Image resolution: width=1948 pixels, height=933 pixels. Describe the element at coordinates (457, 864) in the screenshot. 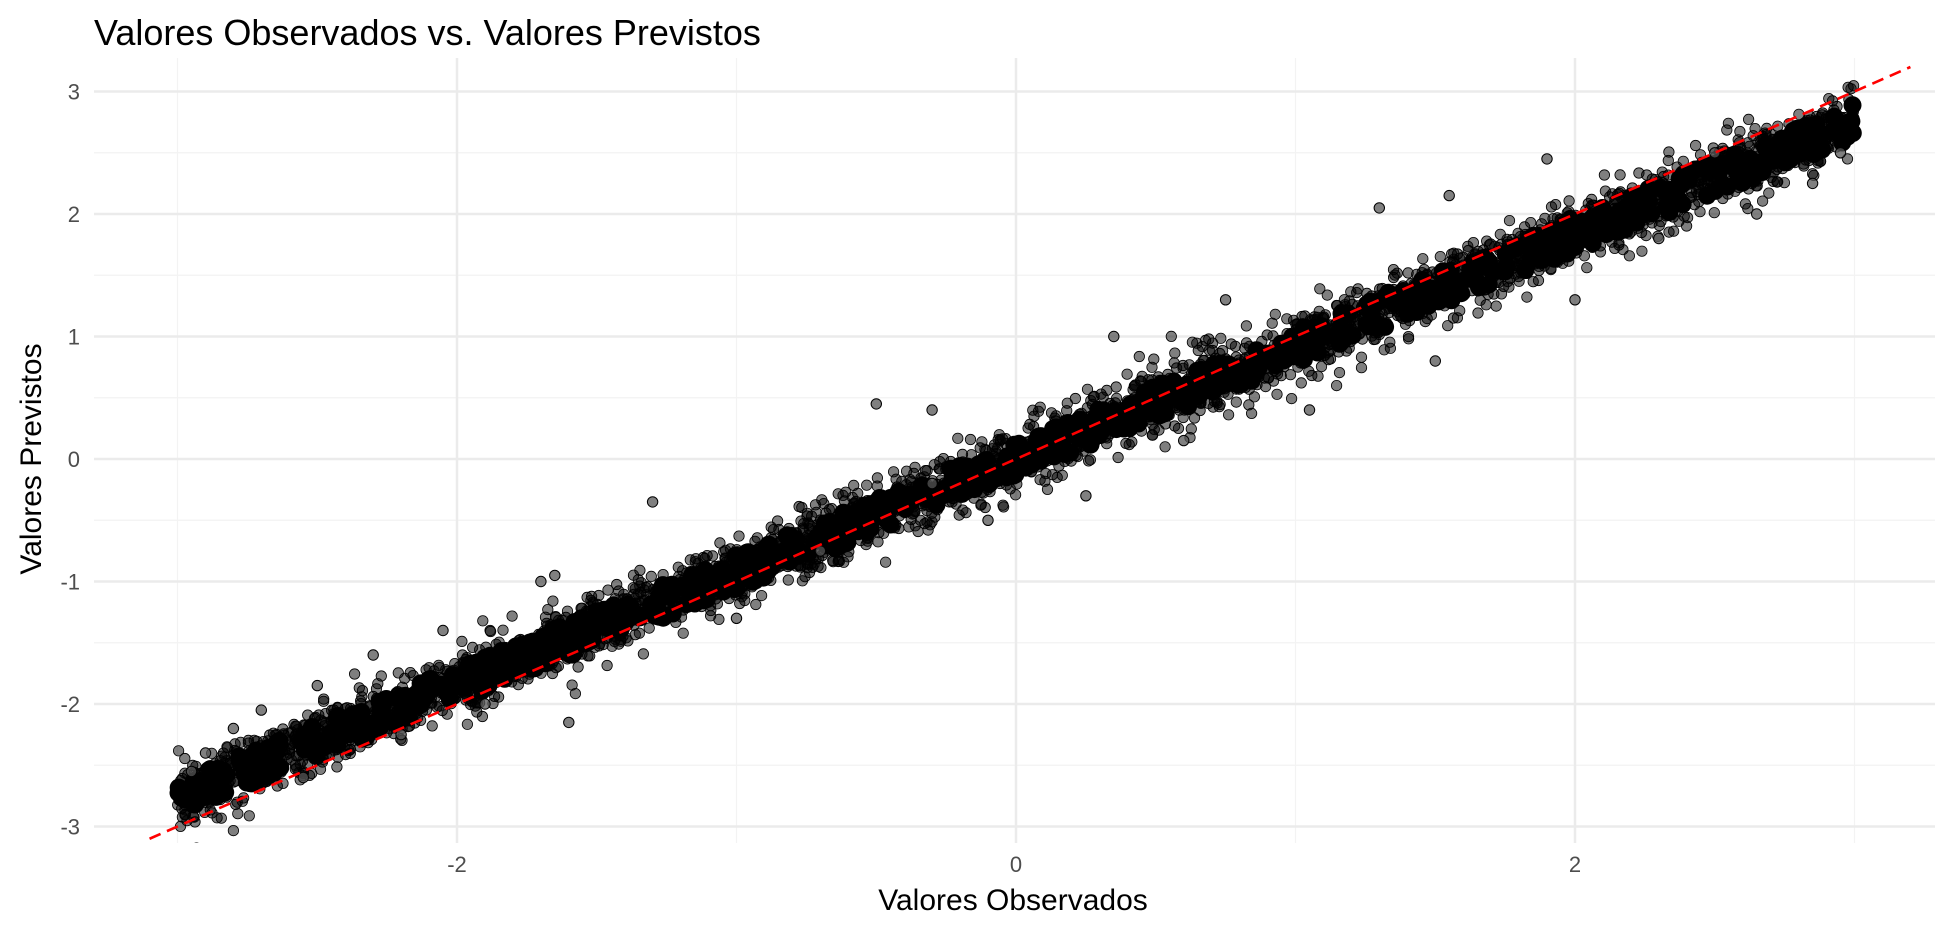

I see `x-tick-label: -2` at that location.